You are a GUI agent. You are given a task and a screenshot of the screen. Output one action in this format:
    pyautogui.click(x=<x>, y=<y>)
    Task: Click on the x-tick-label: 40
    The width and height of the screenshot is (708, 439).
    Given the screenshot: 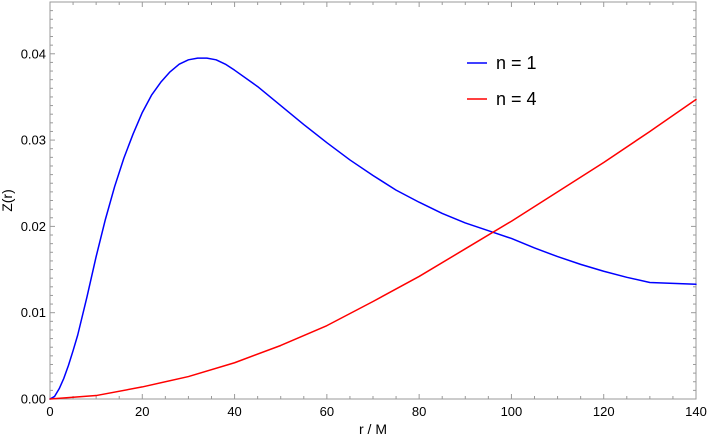 What is the action you would take?
    pyautogui.click(x=234, y=411)
    